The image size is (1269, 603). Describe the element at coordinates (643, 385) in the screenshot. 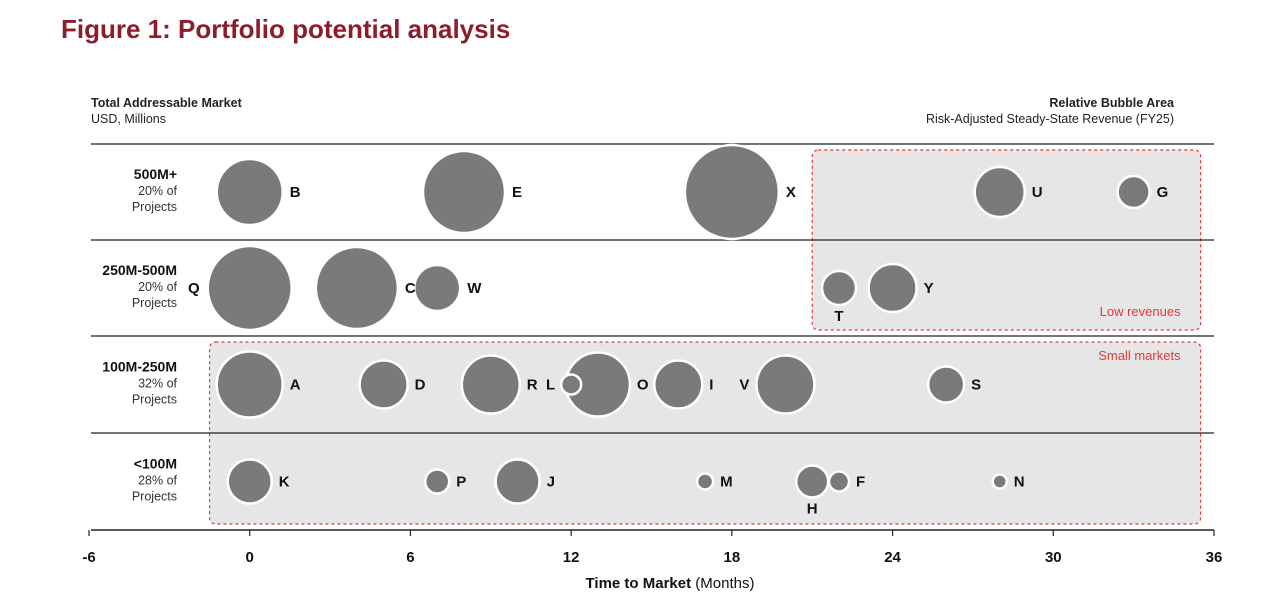

I see `bubble-label: O` at that location.